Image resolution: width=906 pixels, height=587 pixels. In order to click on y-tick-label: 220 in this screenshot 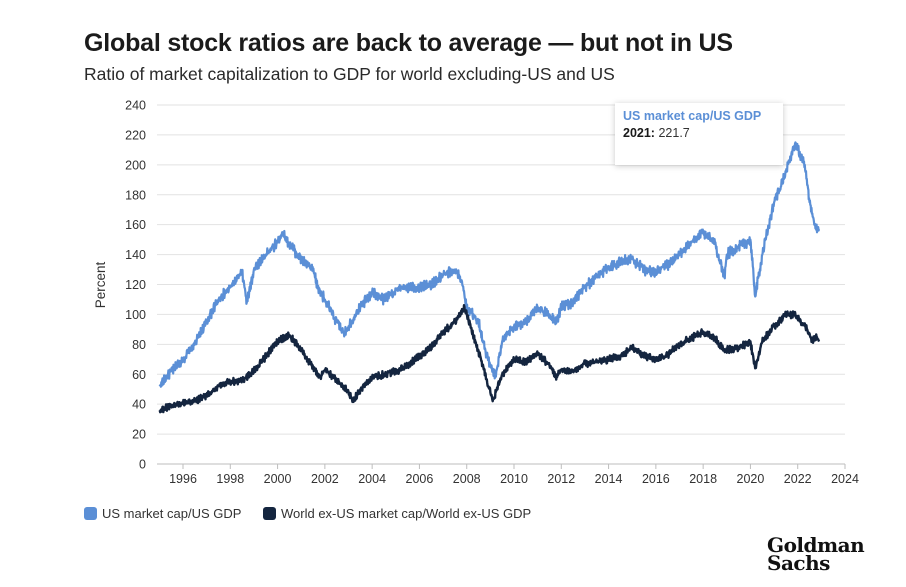, I will do `click(135, 135)`.